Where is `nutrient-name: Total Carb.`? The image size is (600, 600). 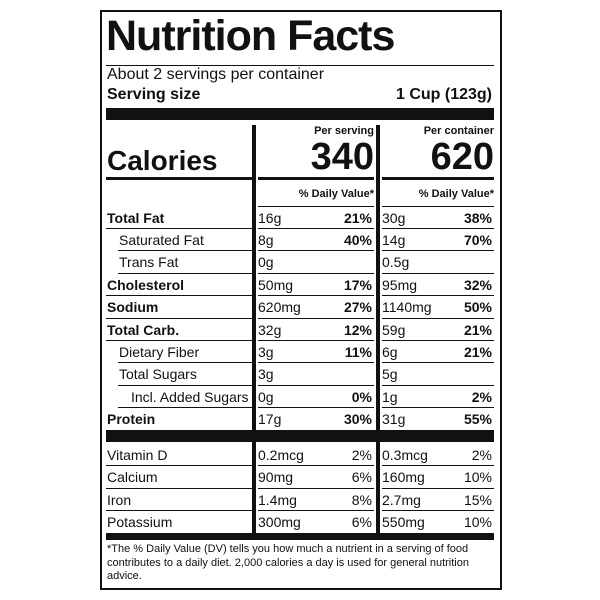 nutrient-name: Total Carb. is located at coordinates (143, 329).